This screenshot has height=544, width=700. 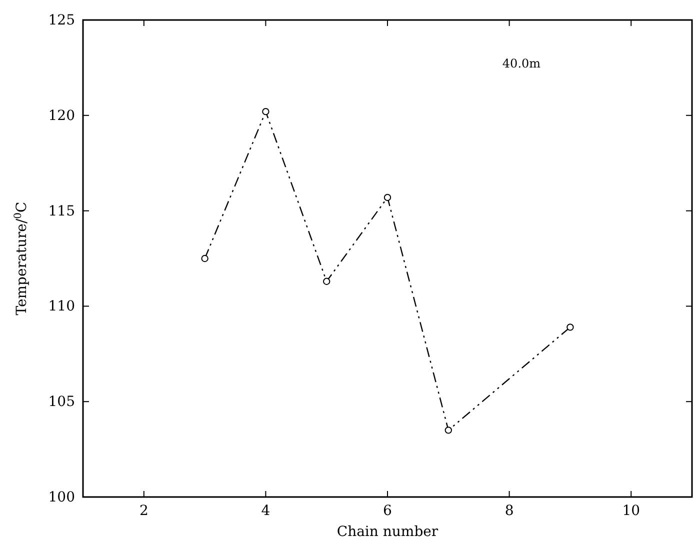 What do you see at coordinates (143, 510) in the screenshot?
I see `x-tick-label: 2` at bounding box center [143, 510].